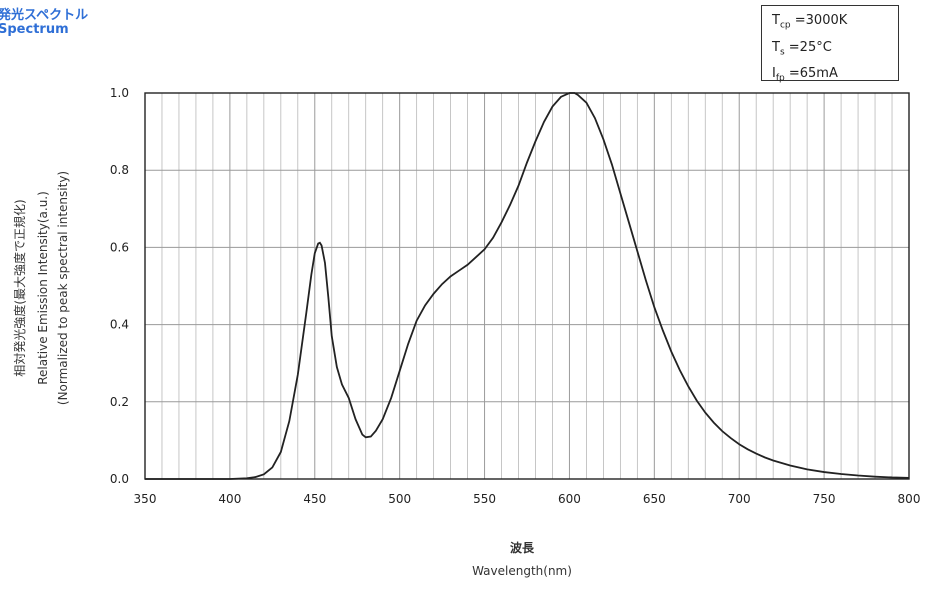 The height and width of the screenshot is (589, 929). I want to click on y-tick-label: 0.4, so click(119, 325).